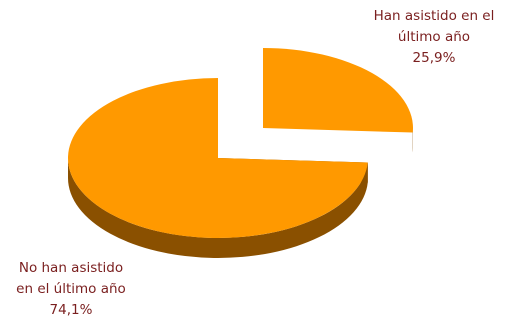 The height and width of the screenshot is (321, 508). Describe the element at coordinates (71, 268) in the screenshot. I see `slice-2-label-line-1: No han asistido` at that location.